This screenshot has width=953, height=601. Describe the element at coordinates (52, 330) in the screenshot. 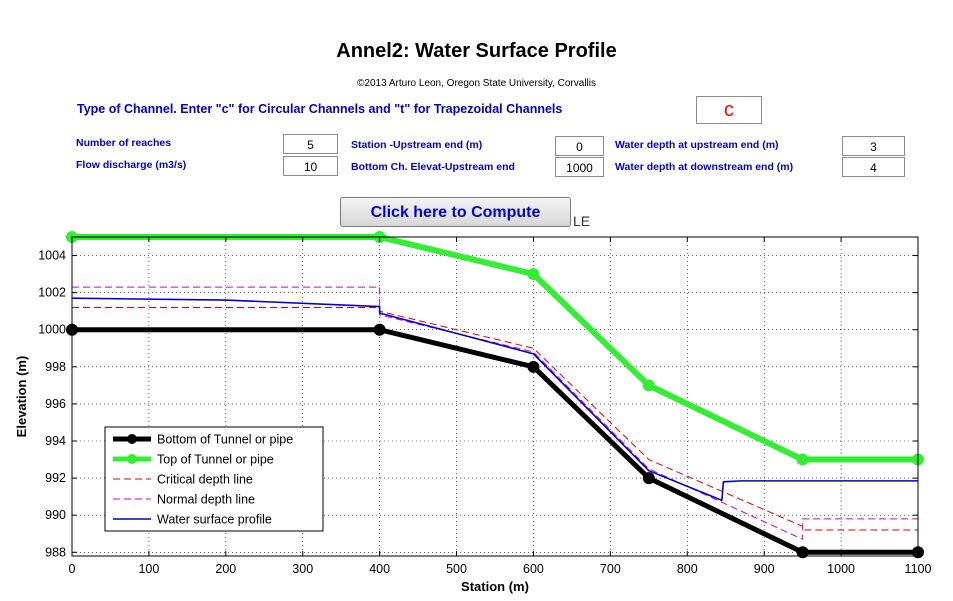

I see `y-tick-label: 1000` at that location.